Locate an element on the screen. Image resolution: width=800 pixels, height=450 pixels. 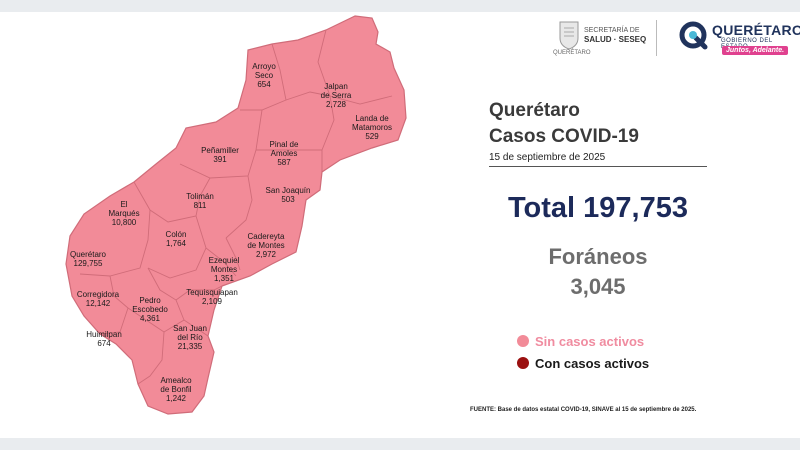
municipality-label: San Joaquín 503 is located at coordinates (288, 195).